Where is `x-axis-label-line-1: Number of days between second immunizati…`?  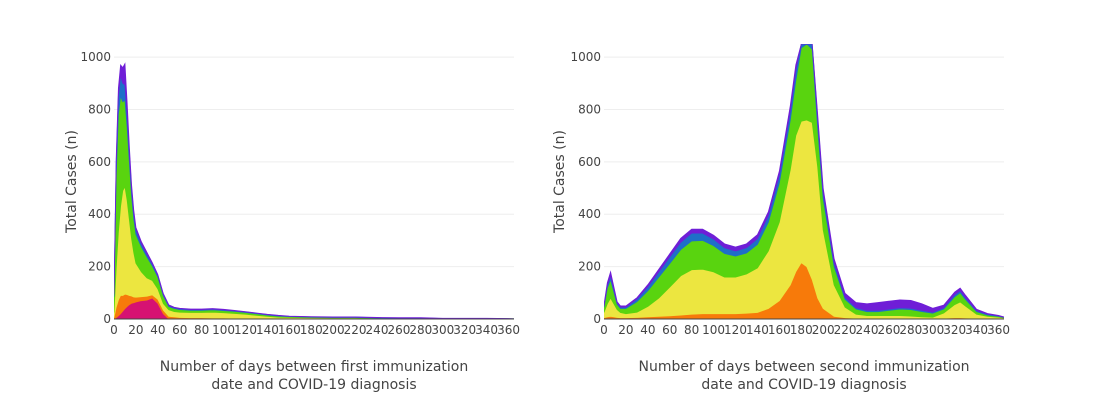
x-axis-label-line-1: Number of days between second immunizati… is located at coordinates (803, 367).